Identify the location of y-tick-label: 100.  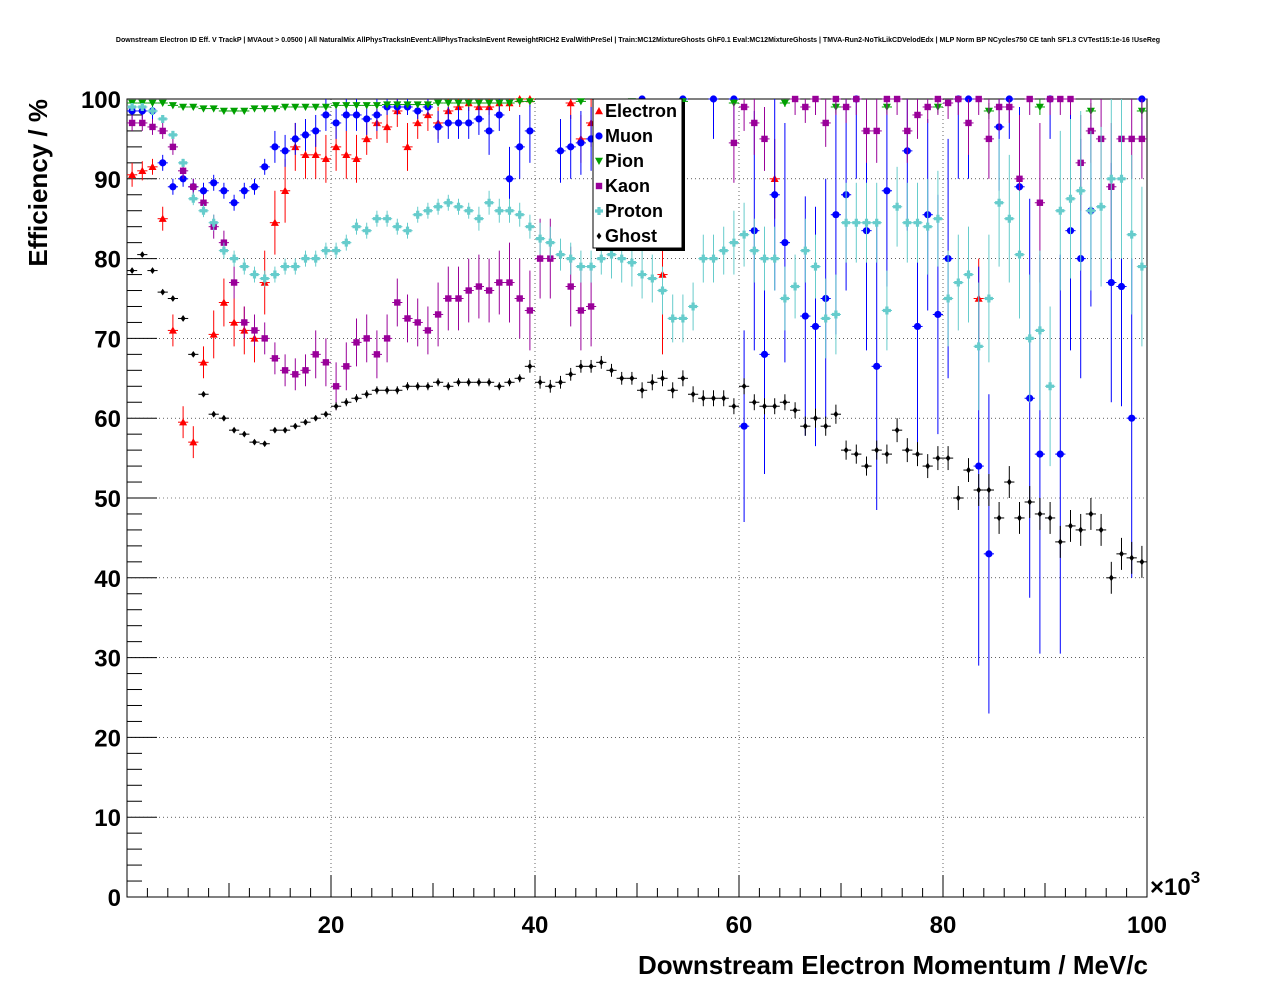
(101, 100).